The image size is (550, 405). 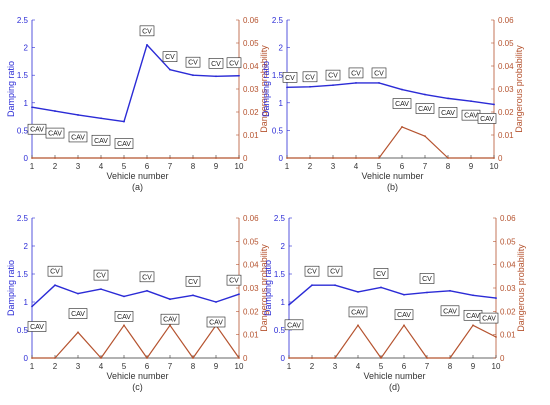 What do you see at coordinates (506, 112) in the screenshot?
I see `right-y-tick-label: 0.02` at bounding box center [506, 112].